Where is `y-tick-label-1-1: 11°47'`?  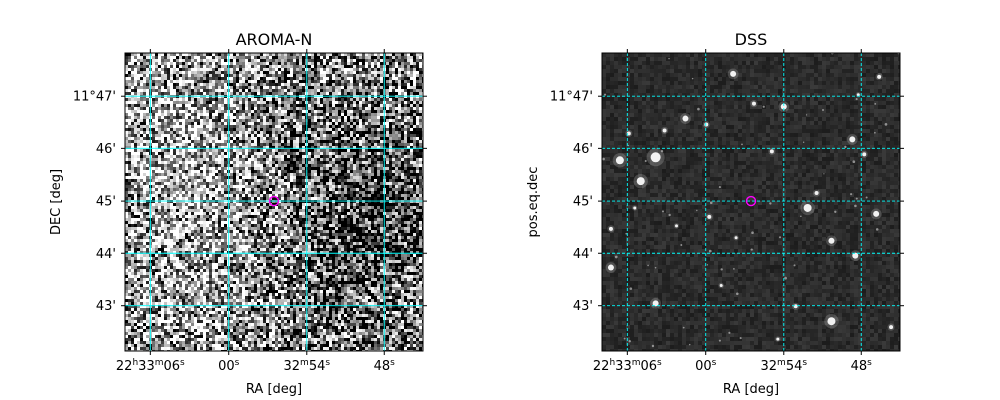 y-tick-label-1-1: 11°47' is located at coordinates (94, 97).